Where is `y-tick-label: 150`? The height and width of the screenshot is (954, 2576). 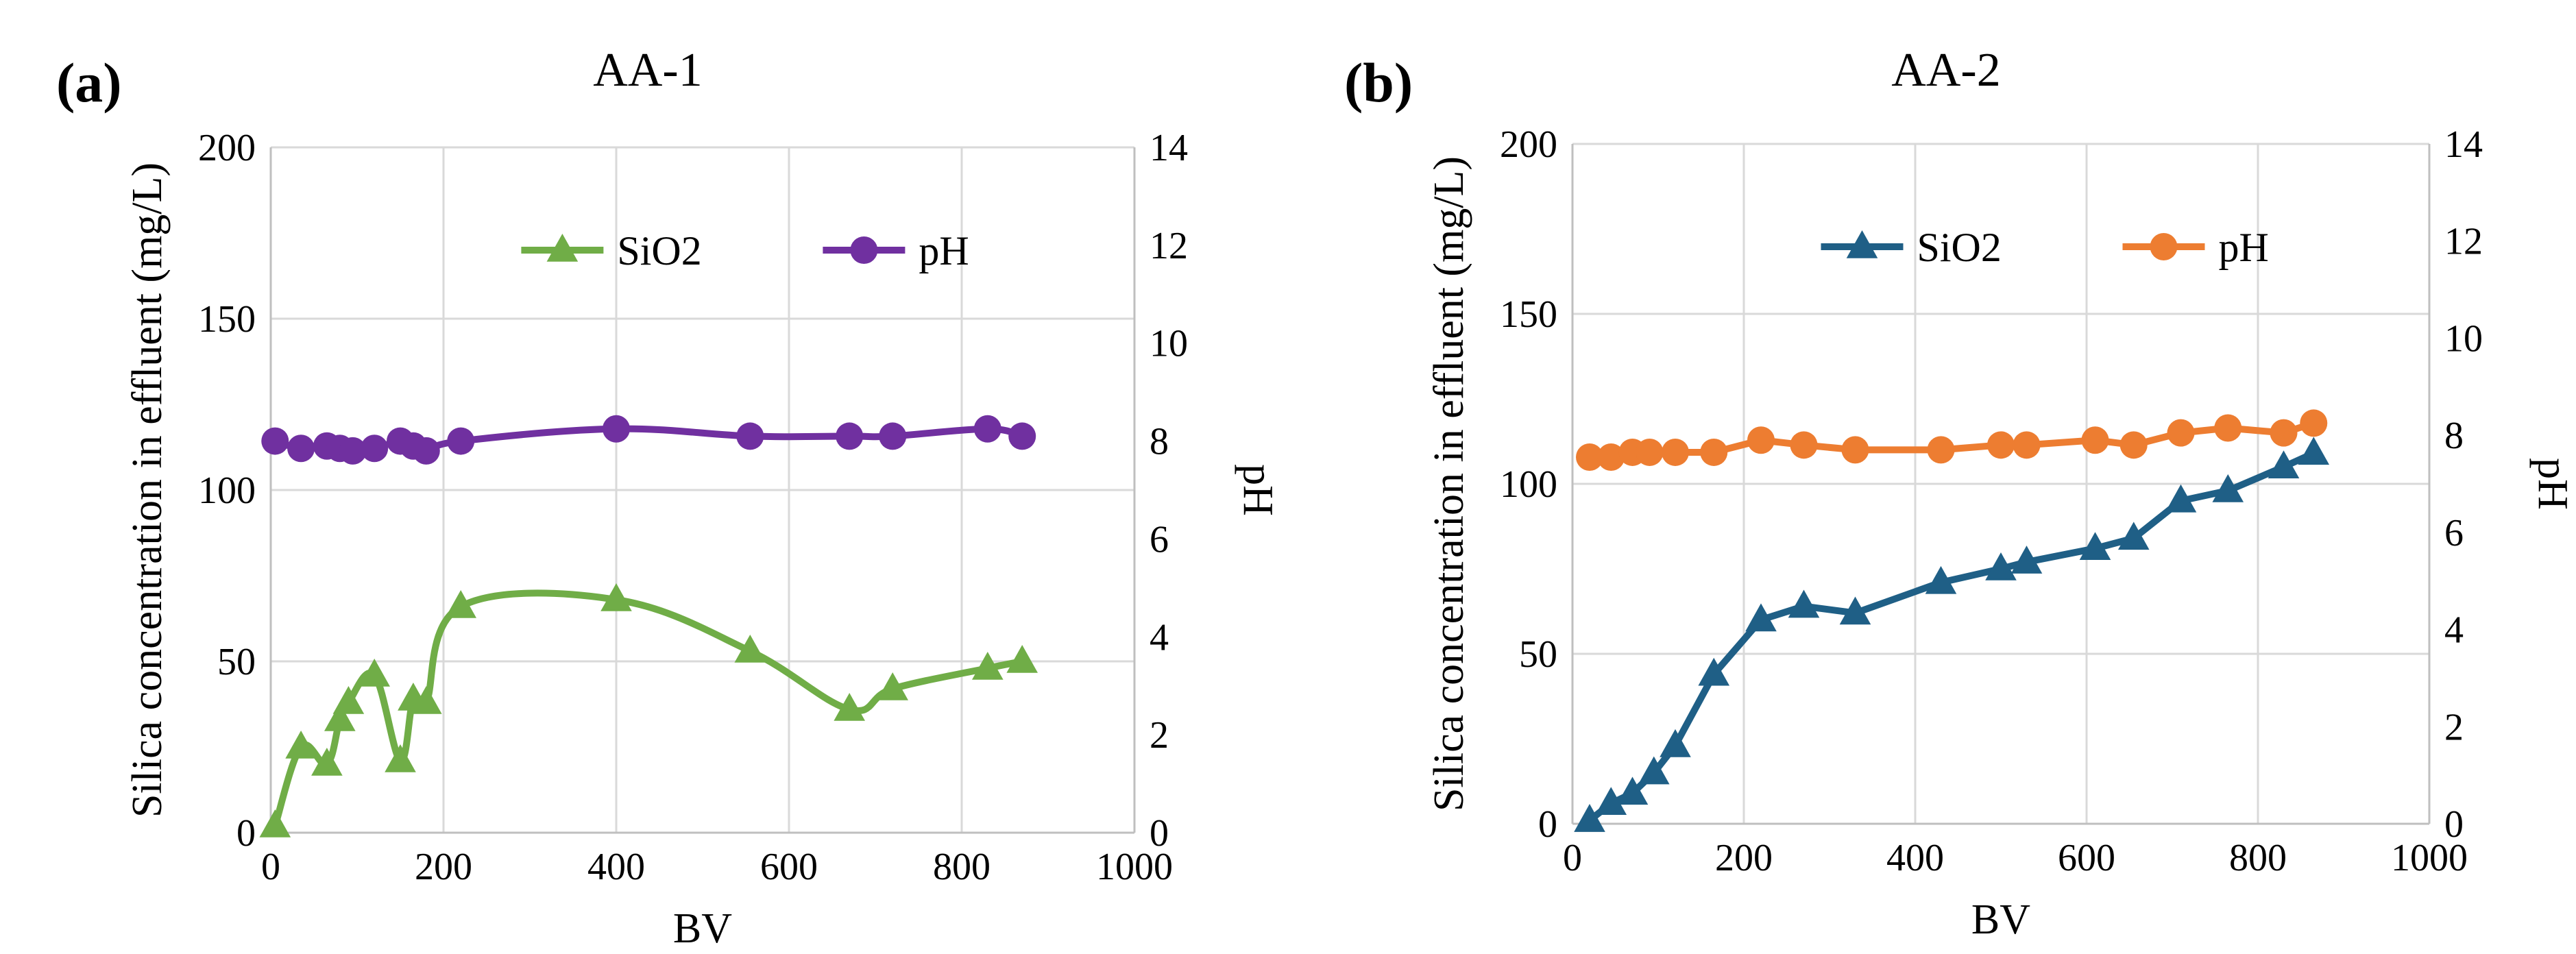 y-tick-label: 150 is located at coordinates (1528, 314).